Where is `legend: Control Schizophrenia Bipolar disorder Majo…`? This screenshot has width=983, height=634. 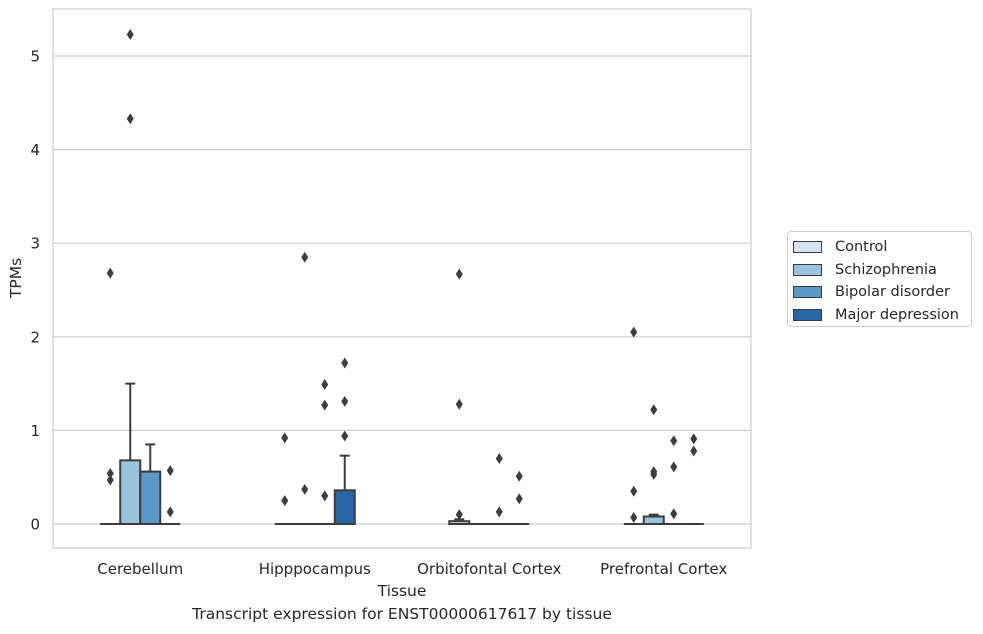 legend: Control Schizophrenia Bipolar disorder Majo… is located at coordinates (879, 279).